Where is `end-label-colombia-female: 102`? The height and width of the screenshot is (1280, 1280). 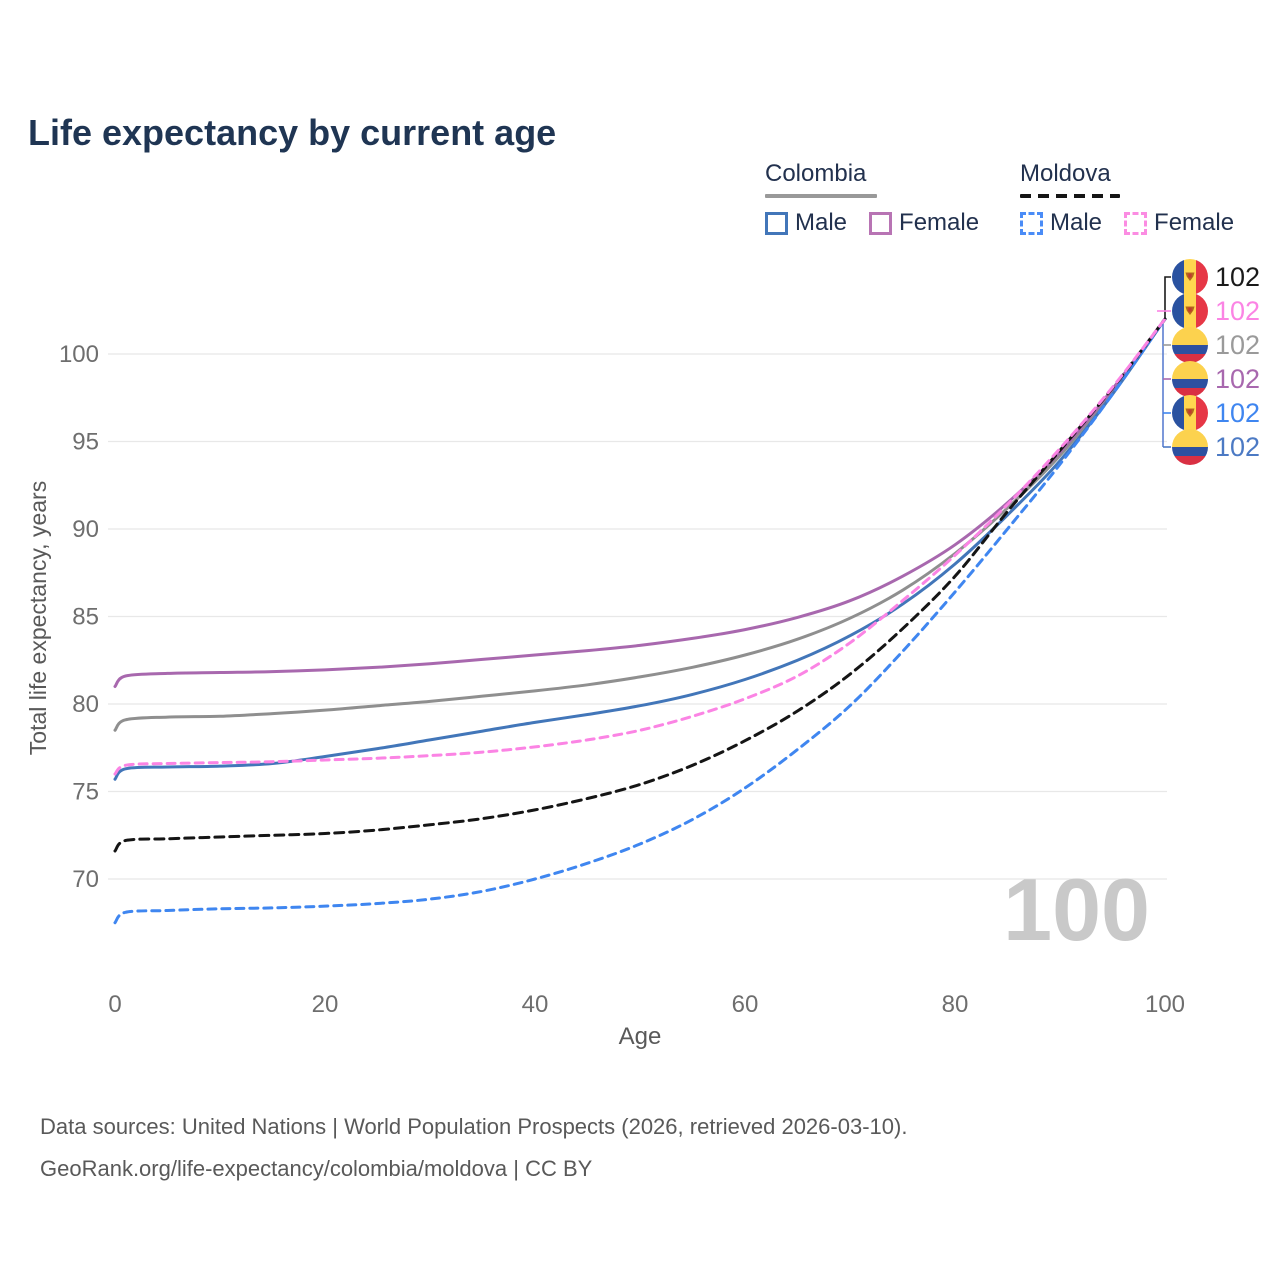 end-label-colombia-female: 102 is located at coordinates (1216, 379).